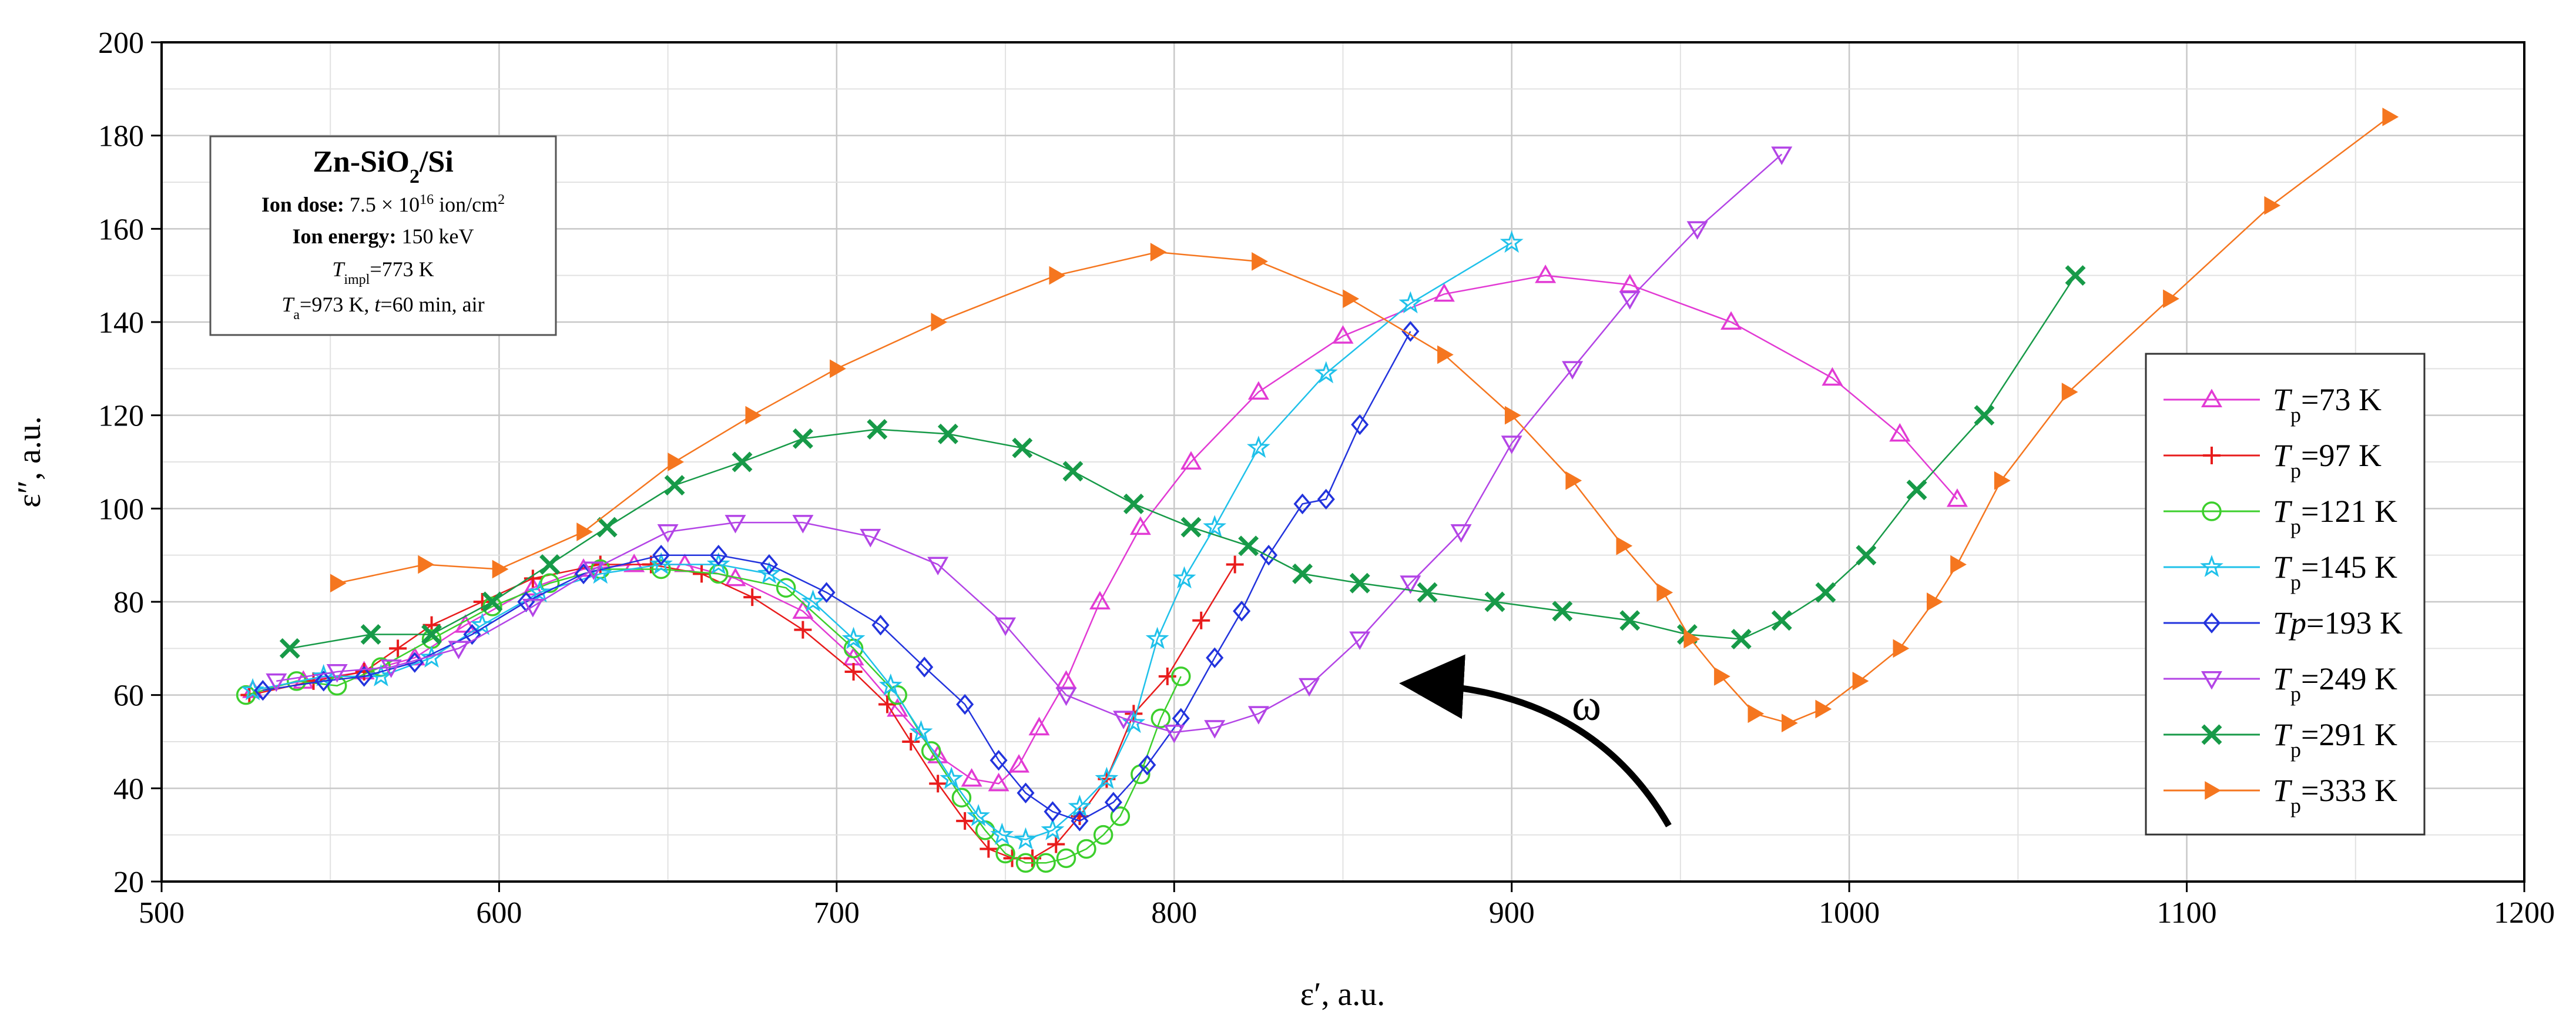 The width and height of the screenshot is (2576, 1032). What do you see at coordinates (2187, 913) in the screenshot?
I see `x-tick-label: 1100` at bounding box center [2187, 913].